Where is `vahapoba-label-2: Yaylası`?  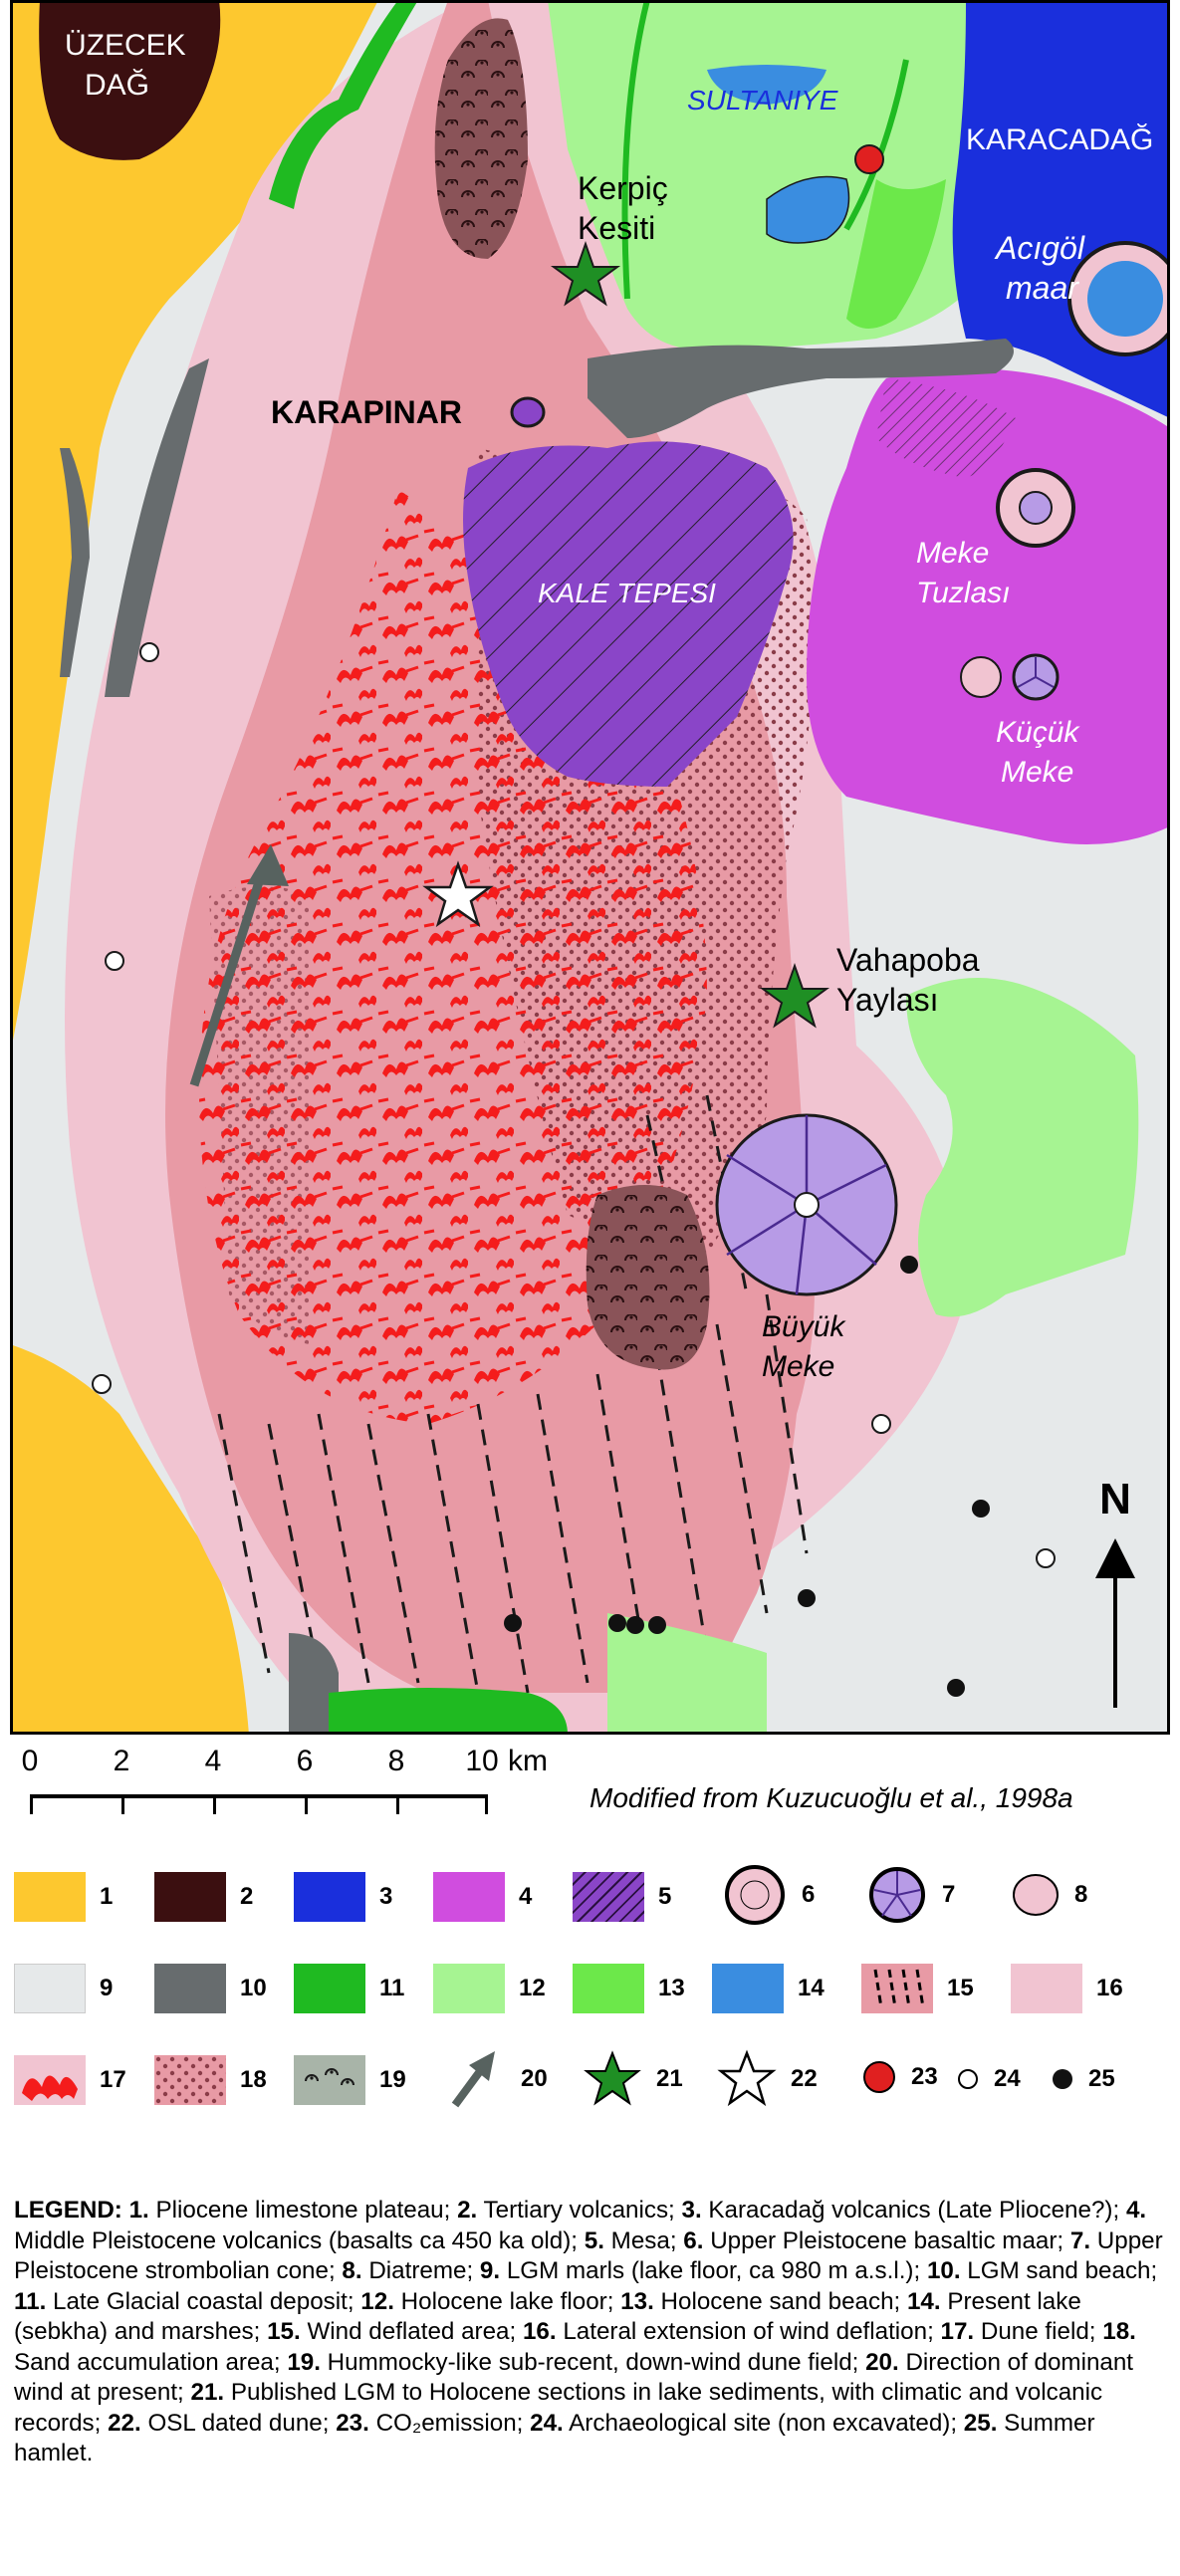 vahapoba-label-2: Yaylası is located at coordinates (887, 1000).